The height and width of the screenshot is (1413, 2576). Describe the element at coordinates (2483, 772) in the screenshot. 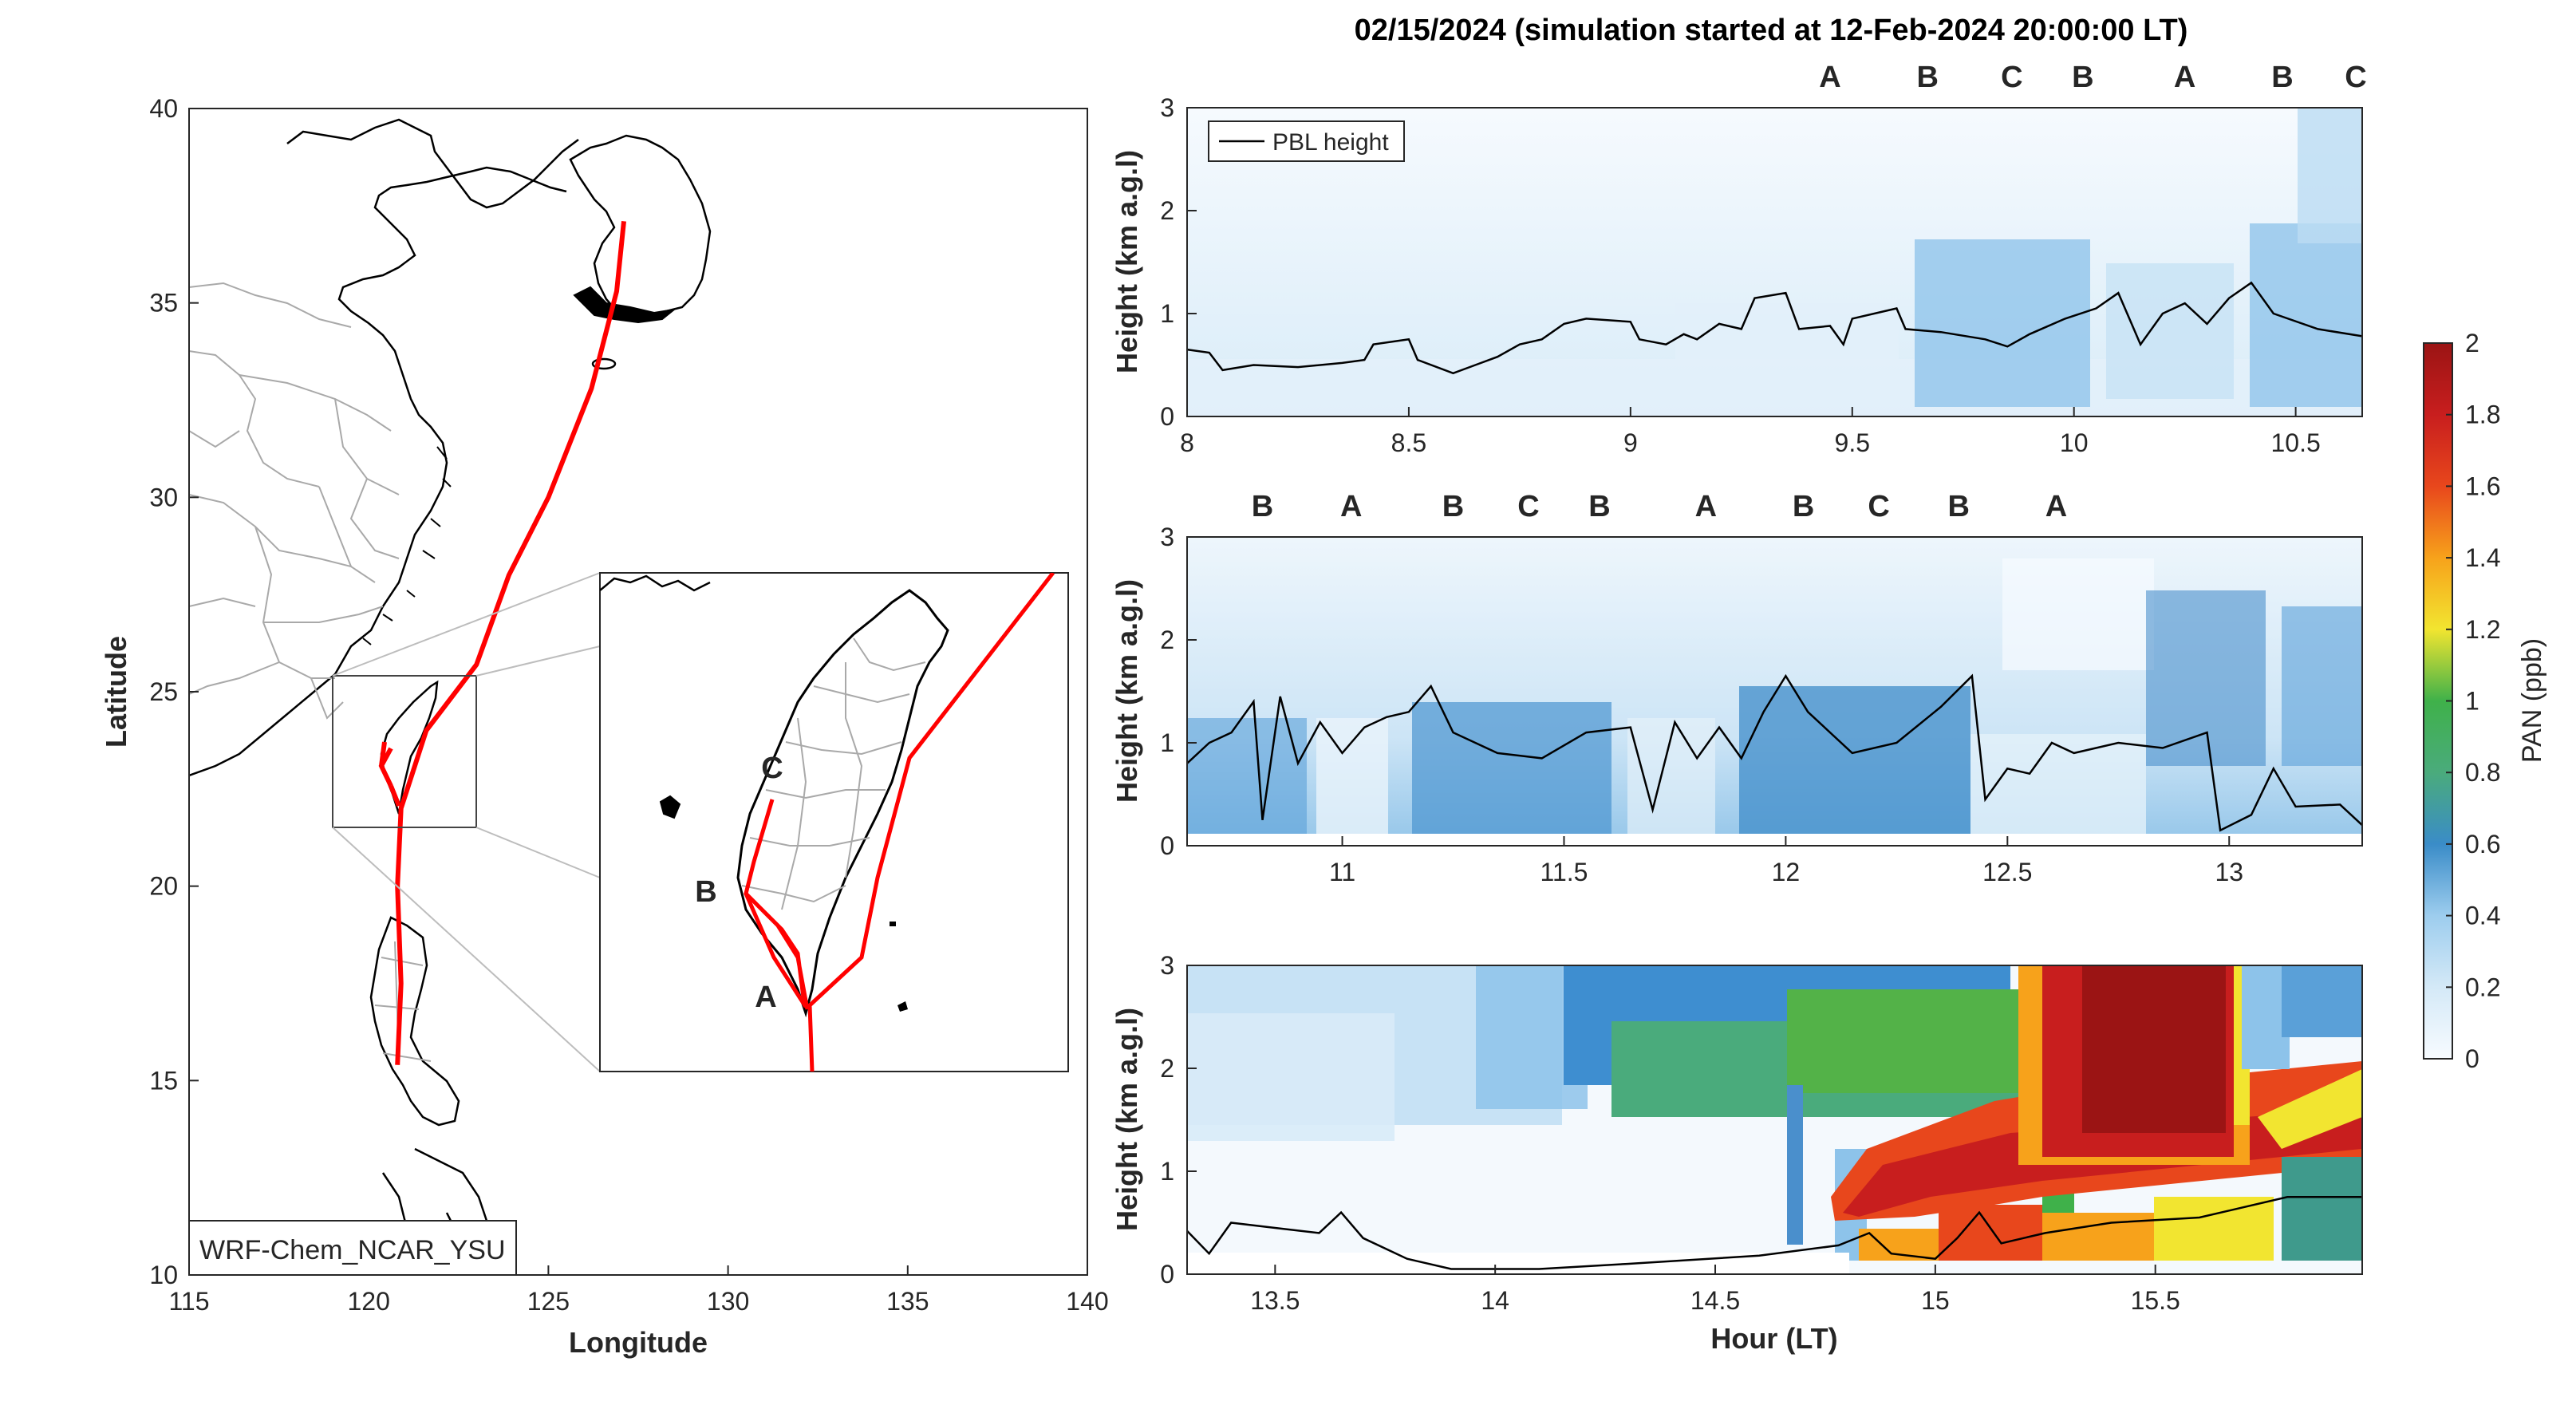

I see `colorbar-tick-label: 0.8` at that location.